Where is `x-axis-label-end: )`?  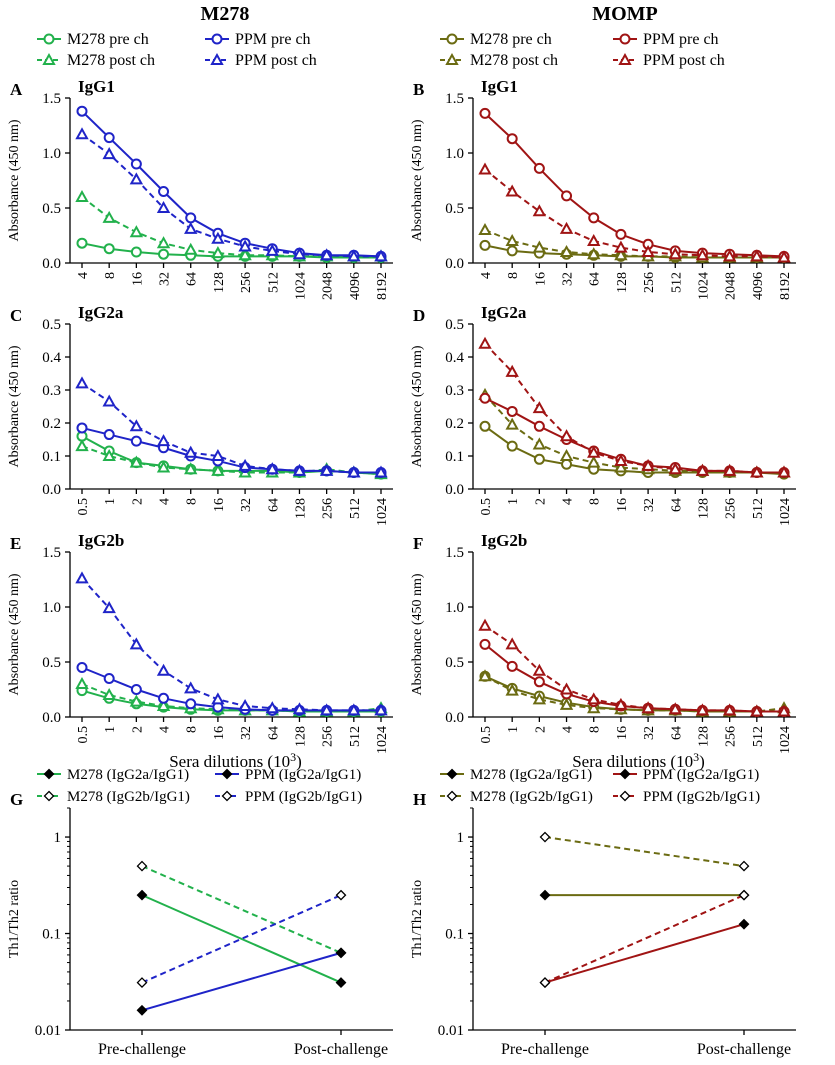 x-axis-label-end: ) is located at coordinates (702, 761).